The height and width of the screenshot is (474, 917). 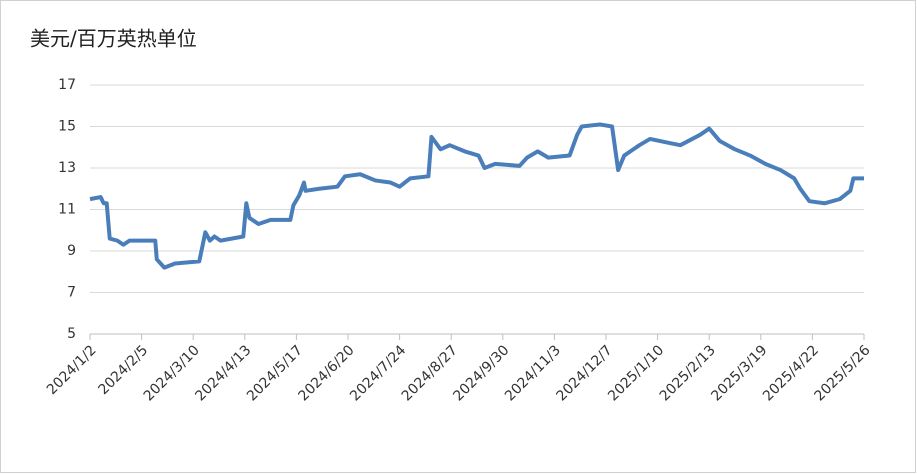 I want to click on y-tick-label: 7, so click(x=71, y=293).